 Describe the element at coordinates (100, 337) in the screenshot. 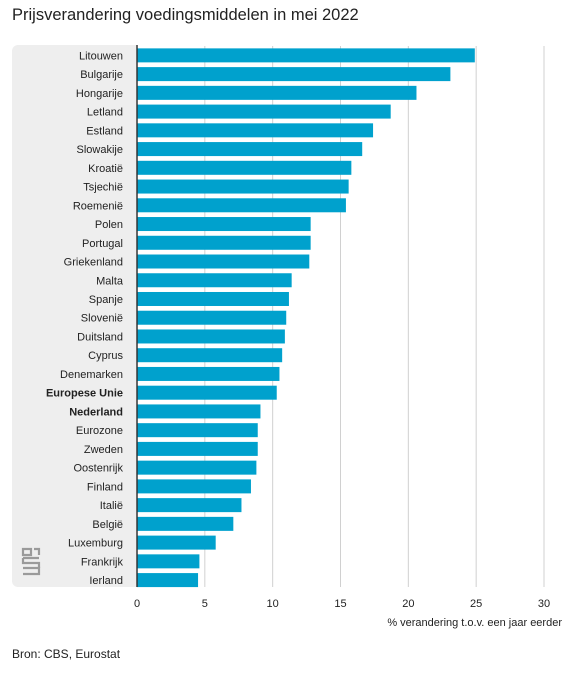

I see `category-label: Duitsland` at that location.